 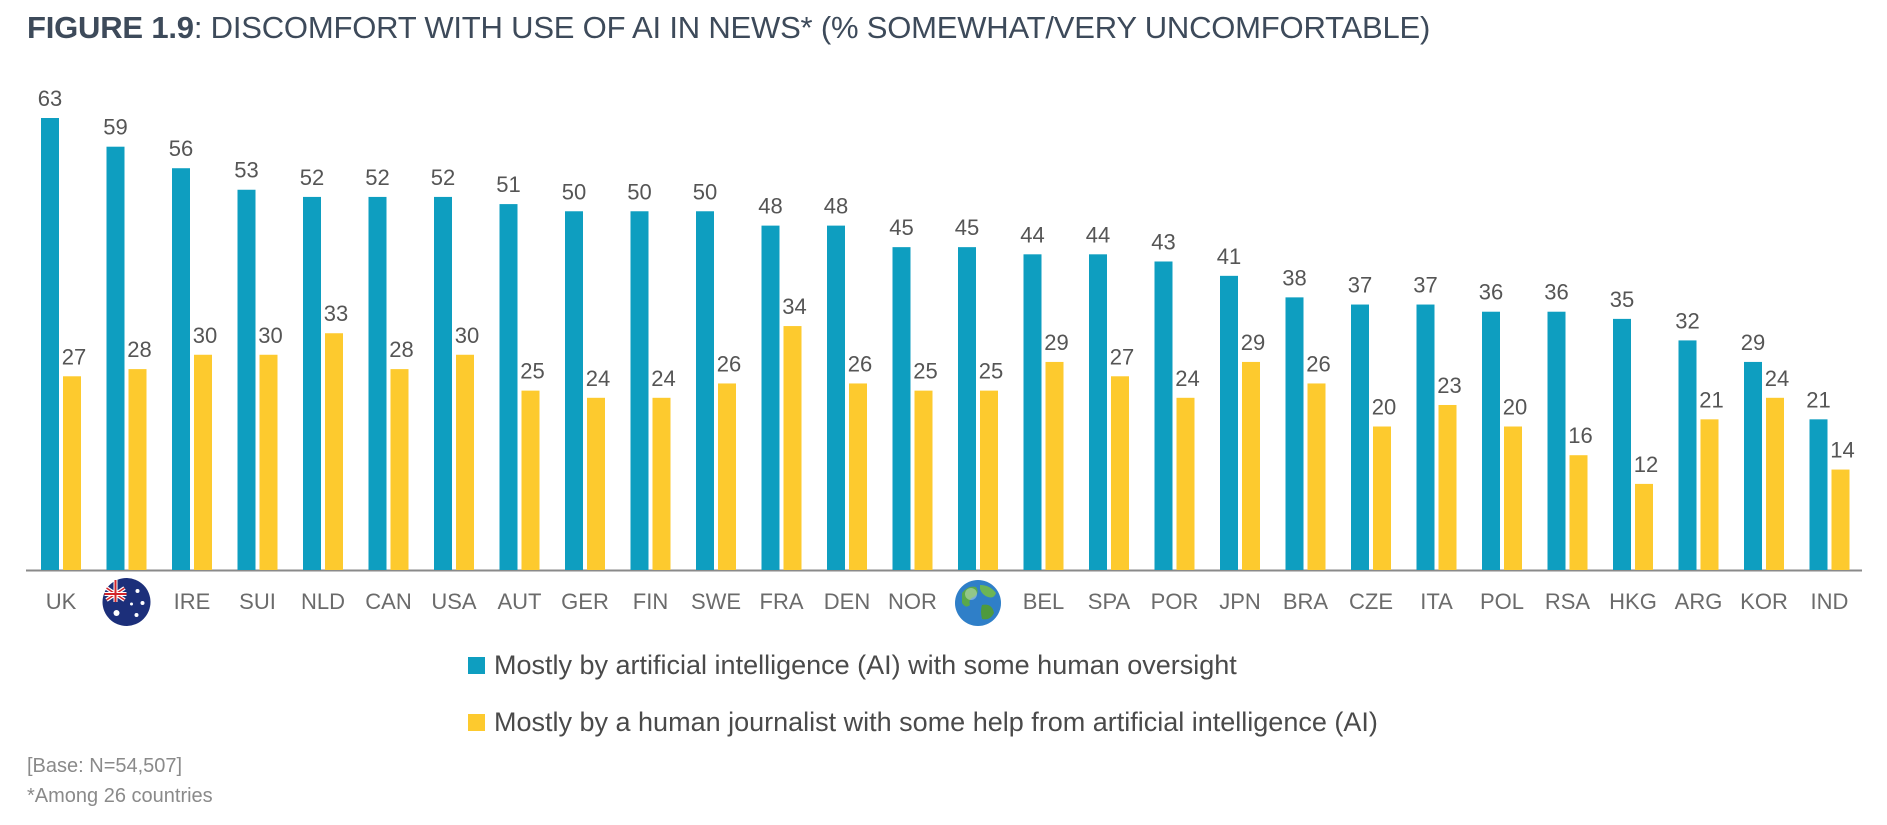 What do you see at coordinates (1449, 385) in the screenshot?
I see `data-label-human-ita: 23` at bounding box center [1449, 385].